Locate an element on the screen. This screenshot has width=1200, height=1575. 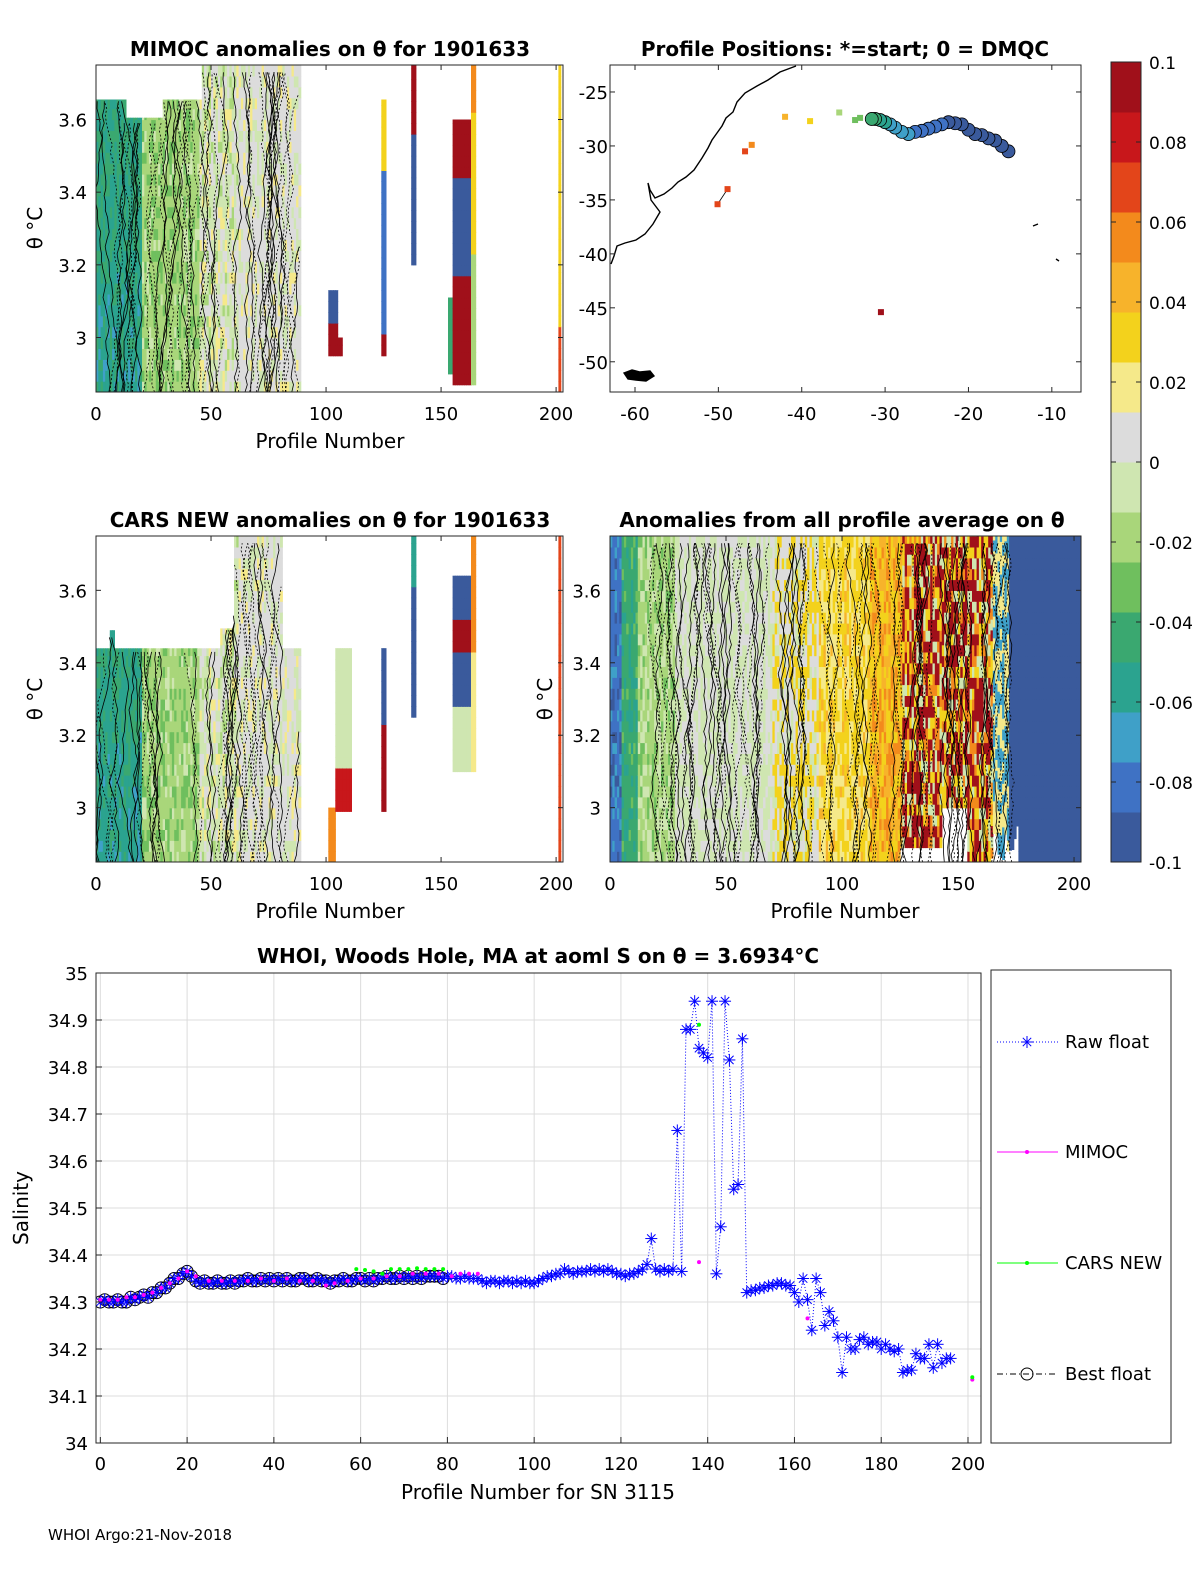
positions-axes-frame is located at coordinates (845, 228).